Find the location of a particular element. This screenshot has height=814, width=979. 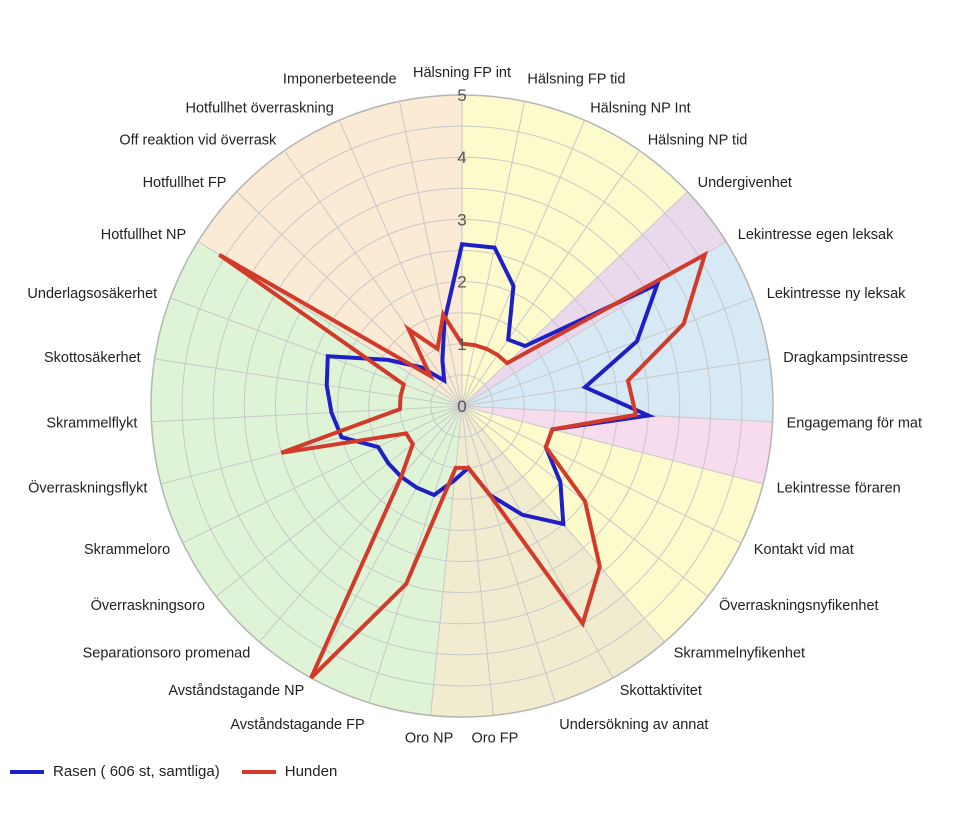

category-label: Hotfullhet överraskning is located at coordinates (259, 108).